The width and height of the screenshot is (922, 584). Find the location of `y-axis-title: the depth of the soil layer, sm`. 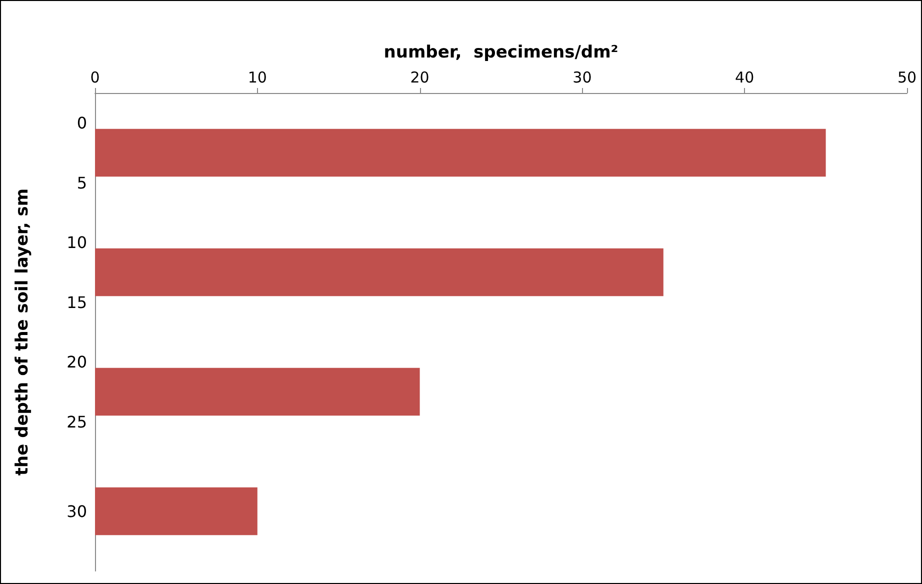

y-axis-title: the depth of the soil layer, sm is located at coordinates (22, 332).